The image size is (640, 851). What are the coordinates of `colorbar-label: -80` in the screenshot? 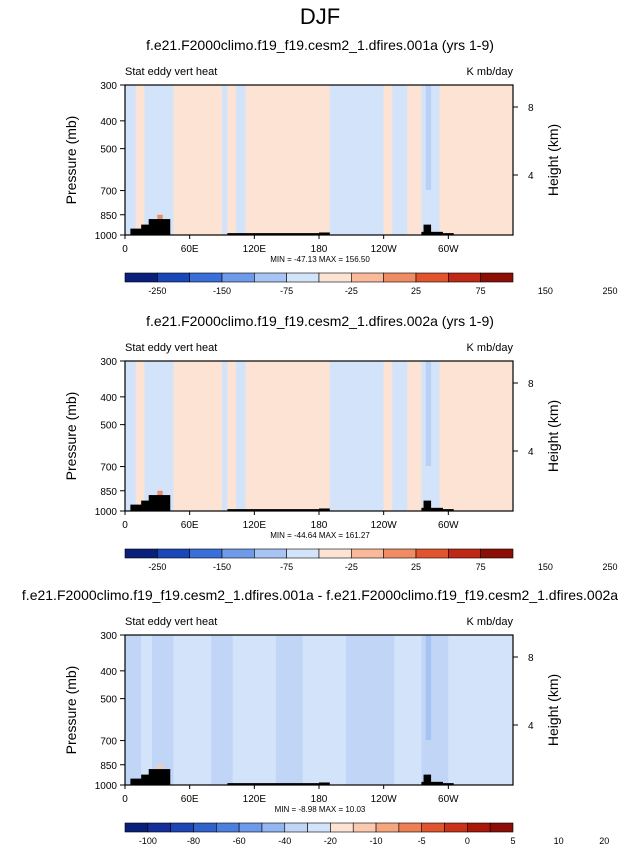 It's located at (193, 841).